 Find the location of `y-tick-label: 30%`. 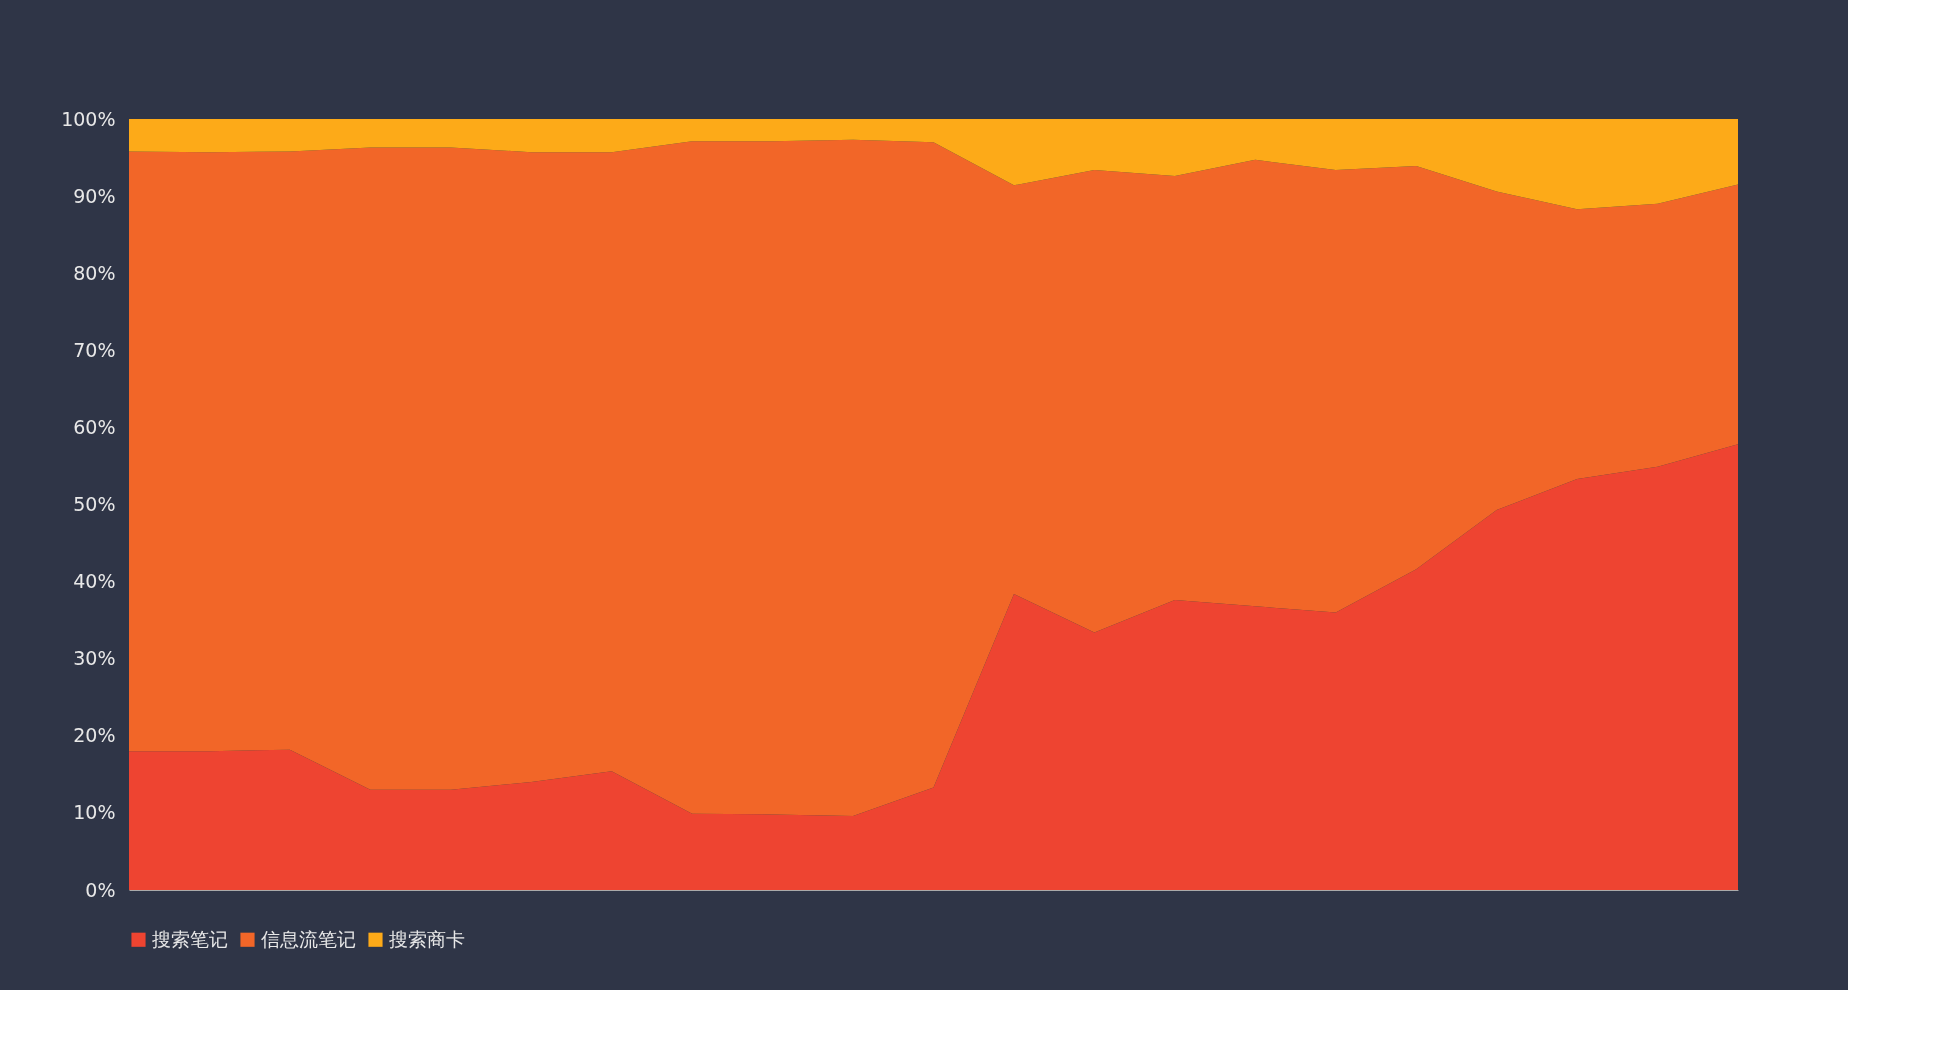

y-tick-label: 30% is located at coordinates (94, 658).